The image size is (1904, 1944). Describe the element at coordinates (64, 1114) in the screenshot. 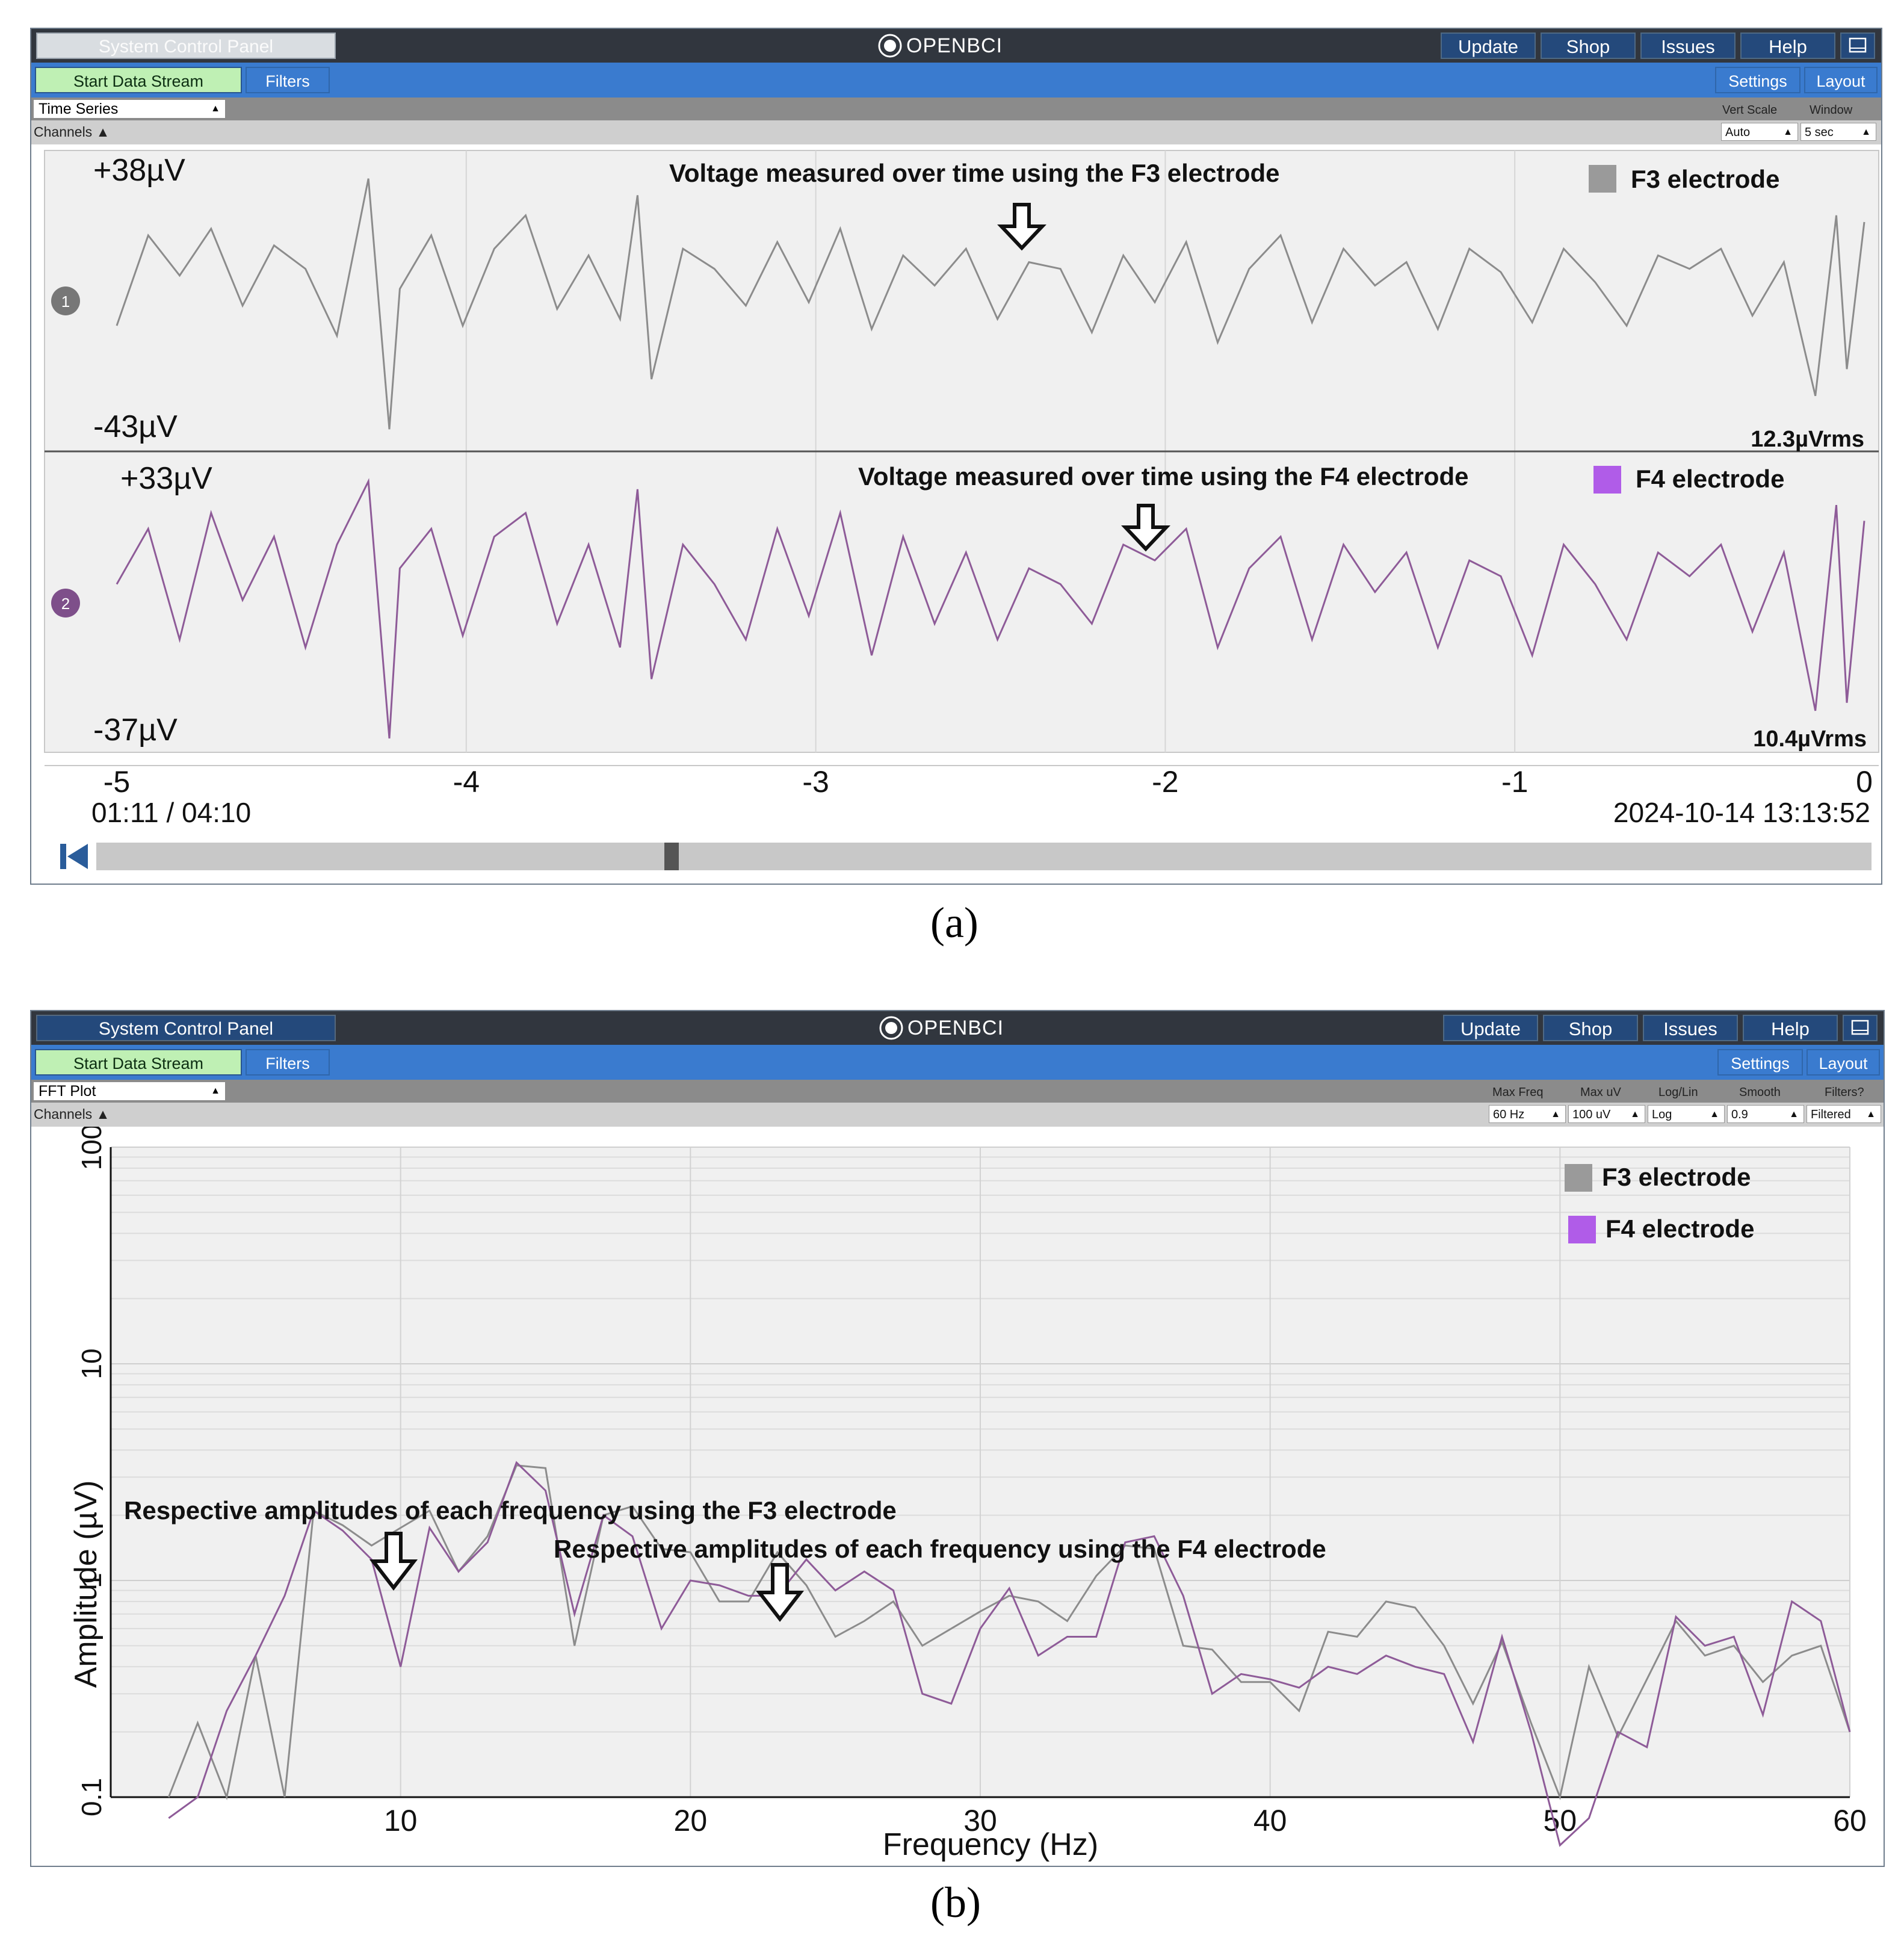

I see `channels-label: Channels` at that location.